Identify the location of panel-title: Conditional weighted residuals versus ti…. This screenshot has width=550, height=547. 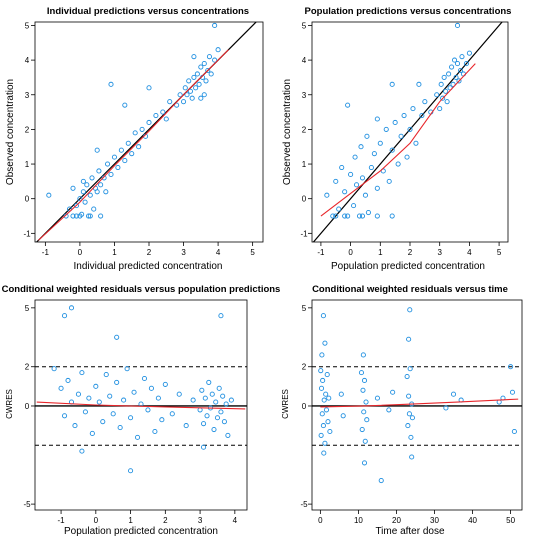
(410, 289).